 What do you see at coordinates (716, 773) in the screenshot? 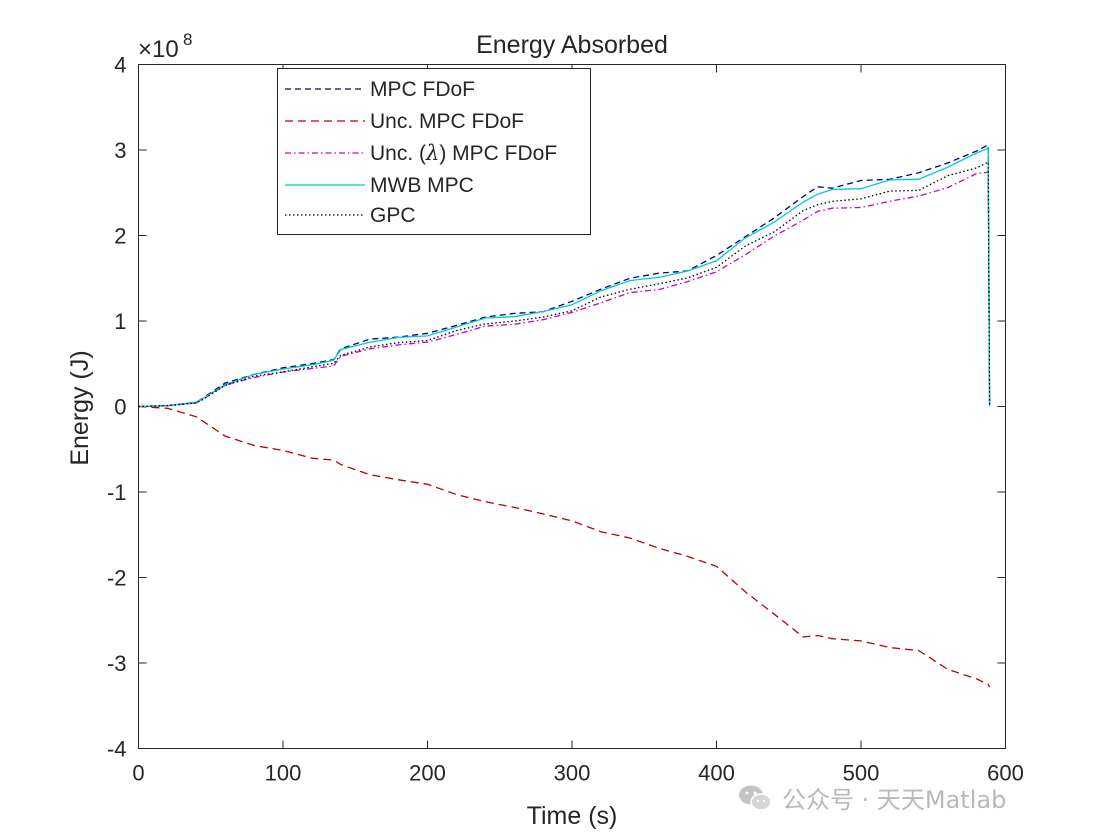
I see `x-tick-label: 400` at bounding box center [716, 773].